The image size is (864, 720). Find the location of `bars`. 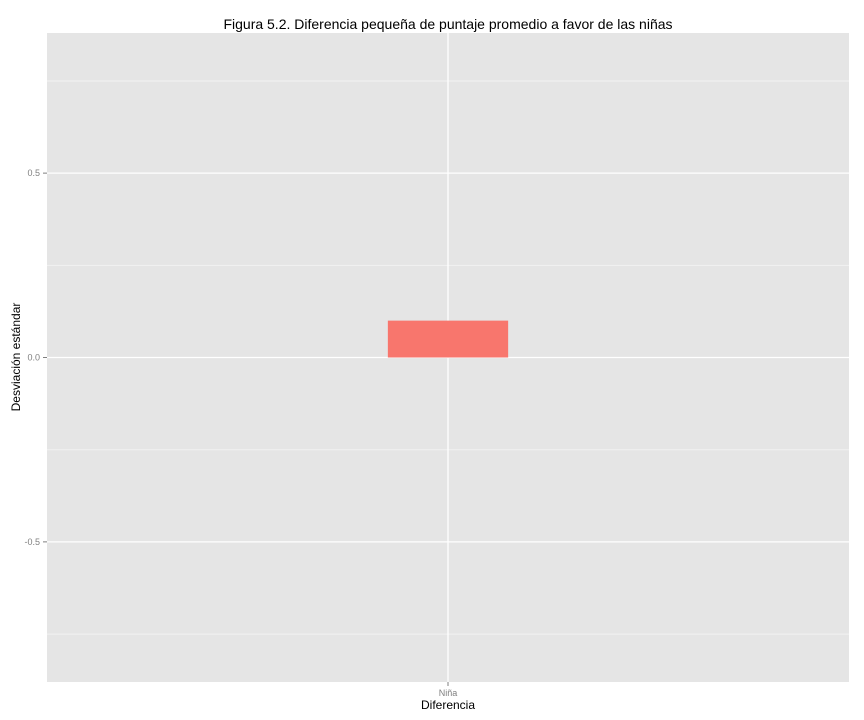

bars is located at coordinates (448, 339).